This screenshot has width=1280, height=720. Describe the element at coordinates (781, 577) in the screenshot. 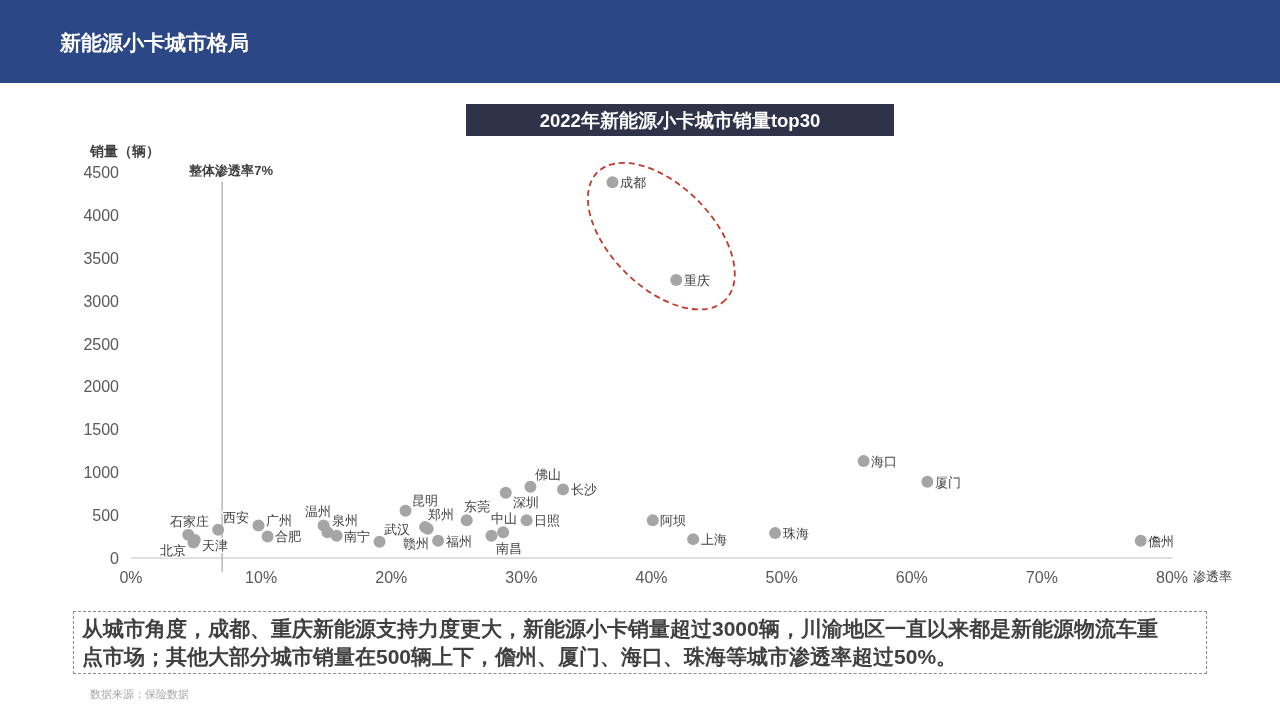

I see `x-tick-label: 50%` at that location.